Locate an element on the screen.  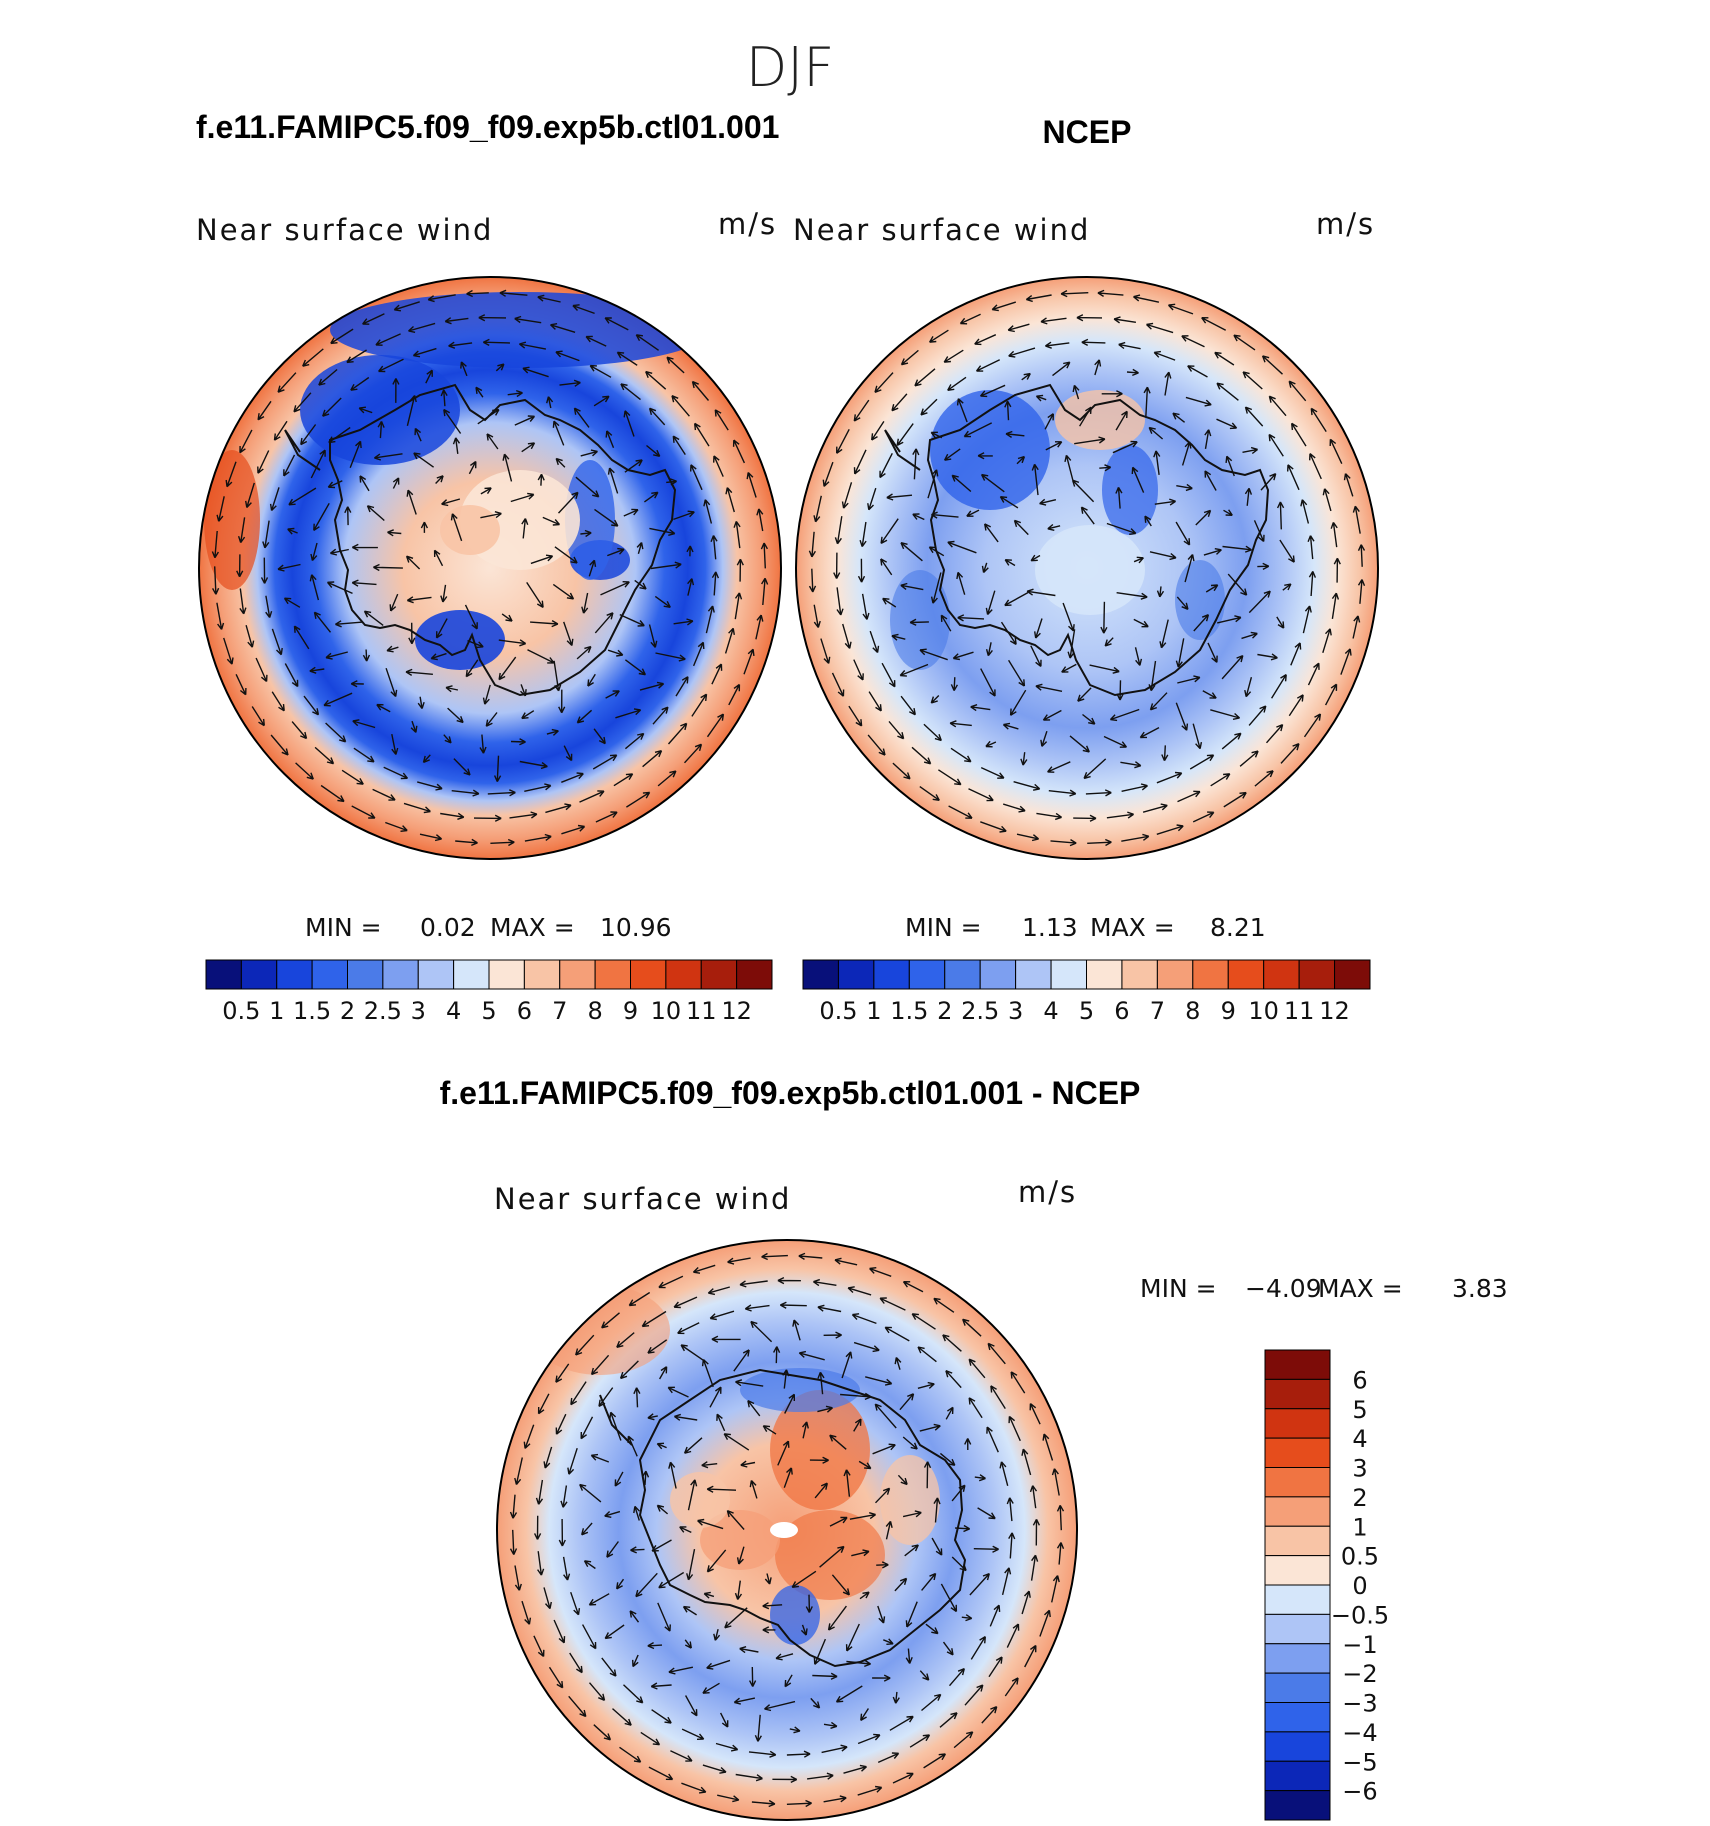
panel3-wind-vectors is located at coordinates (787, 1530).